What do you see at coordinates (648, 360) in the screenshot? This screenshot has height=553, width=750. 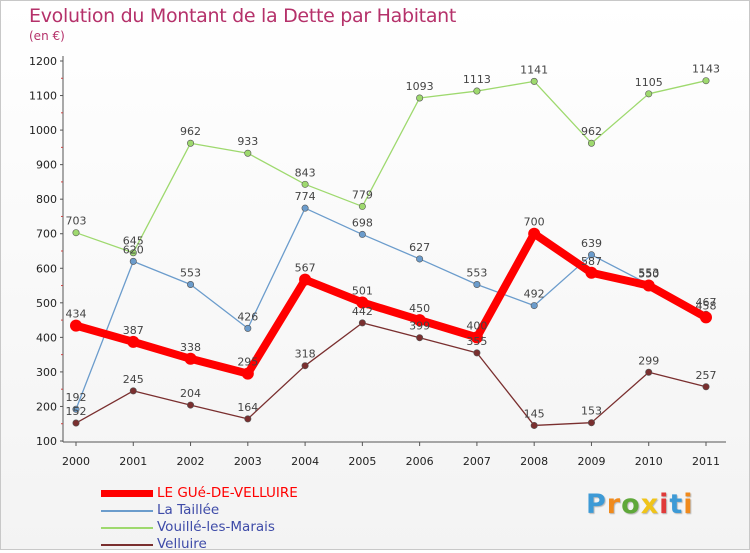 I see `data-label: 299` at bounding box center [648, 360].